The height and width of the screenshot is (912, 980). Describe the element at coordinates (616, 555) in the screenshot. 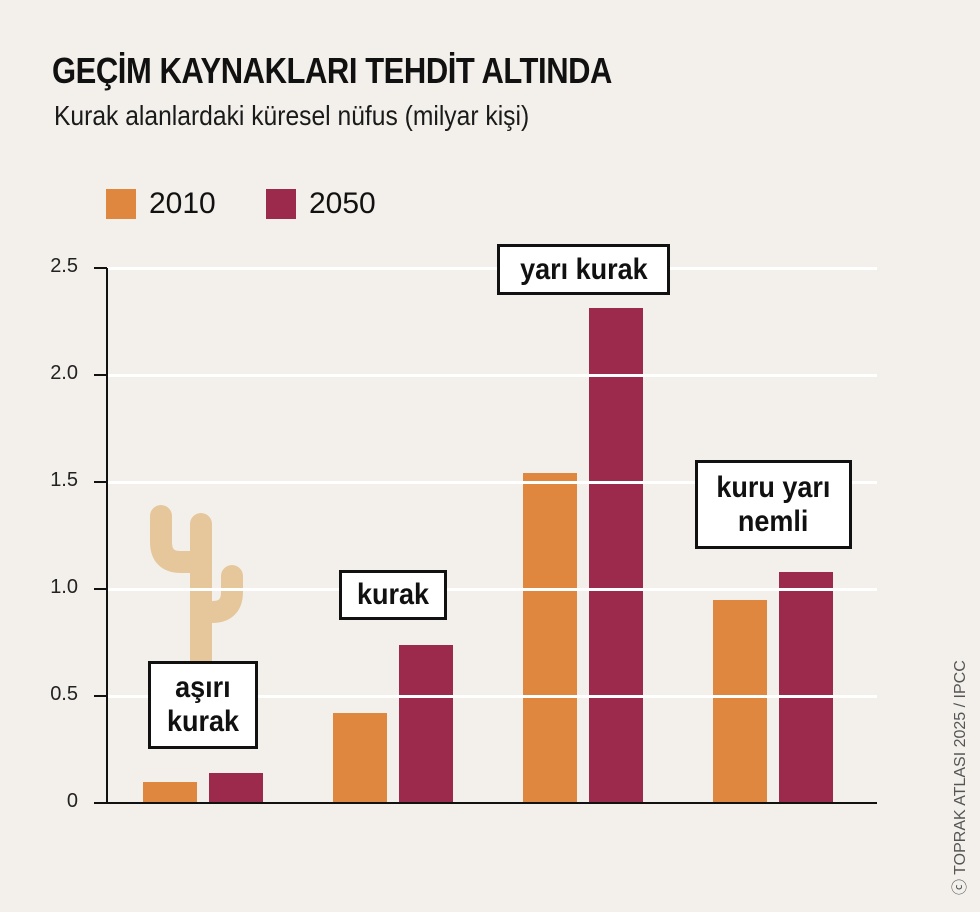

I see `bar-yari-kurak-2050` at that location.